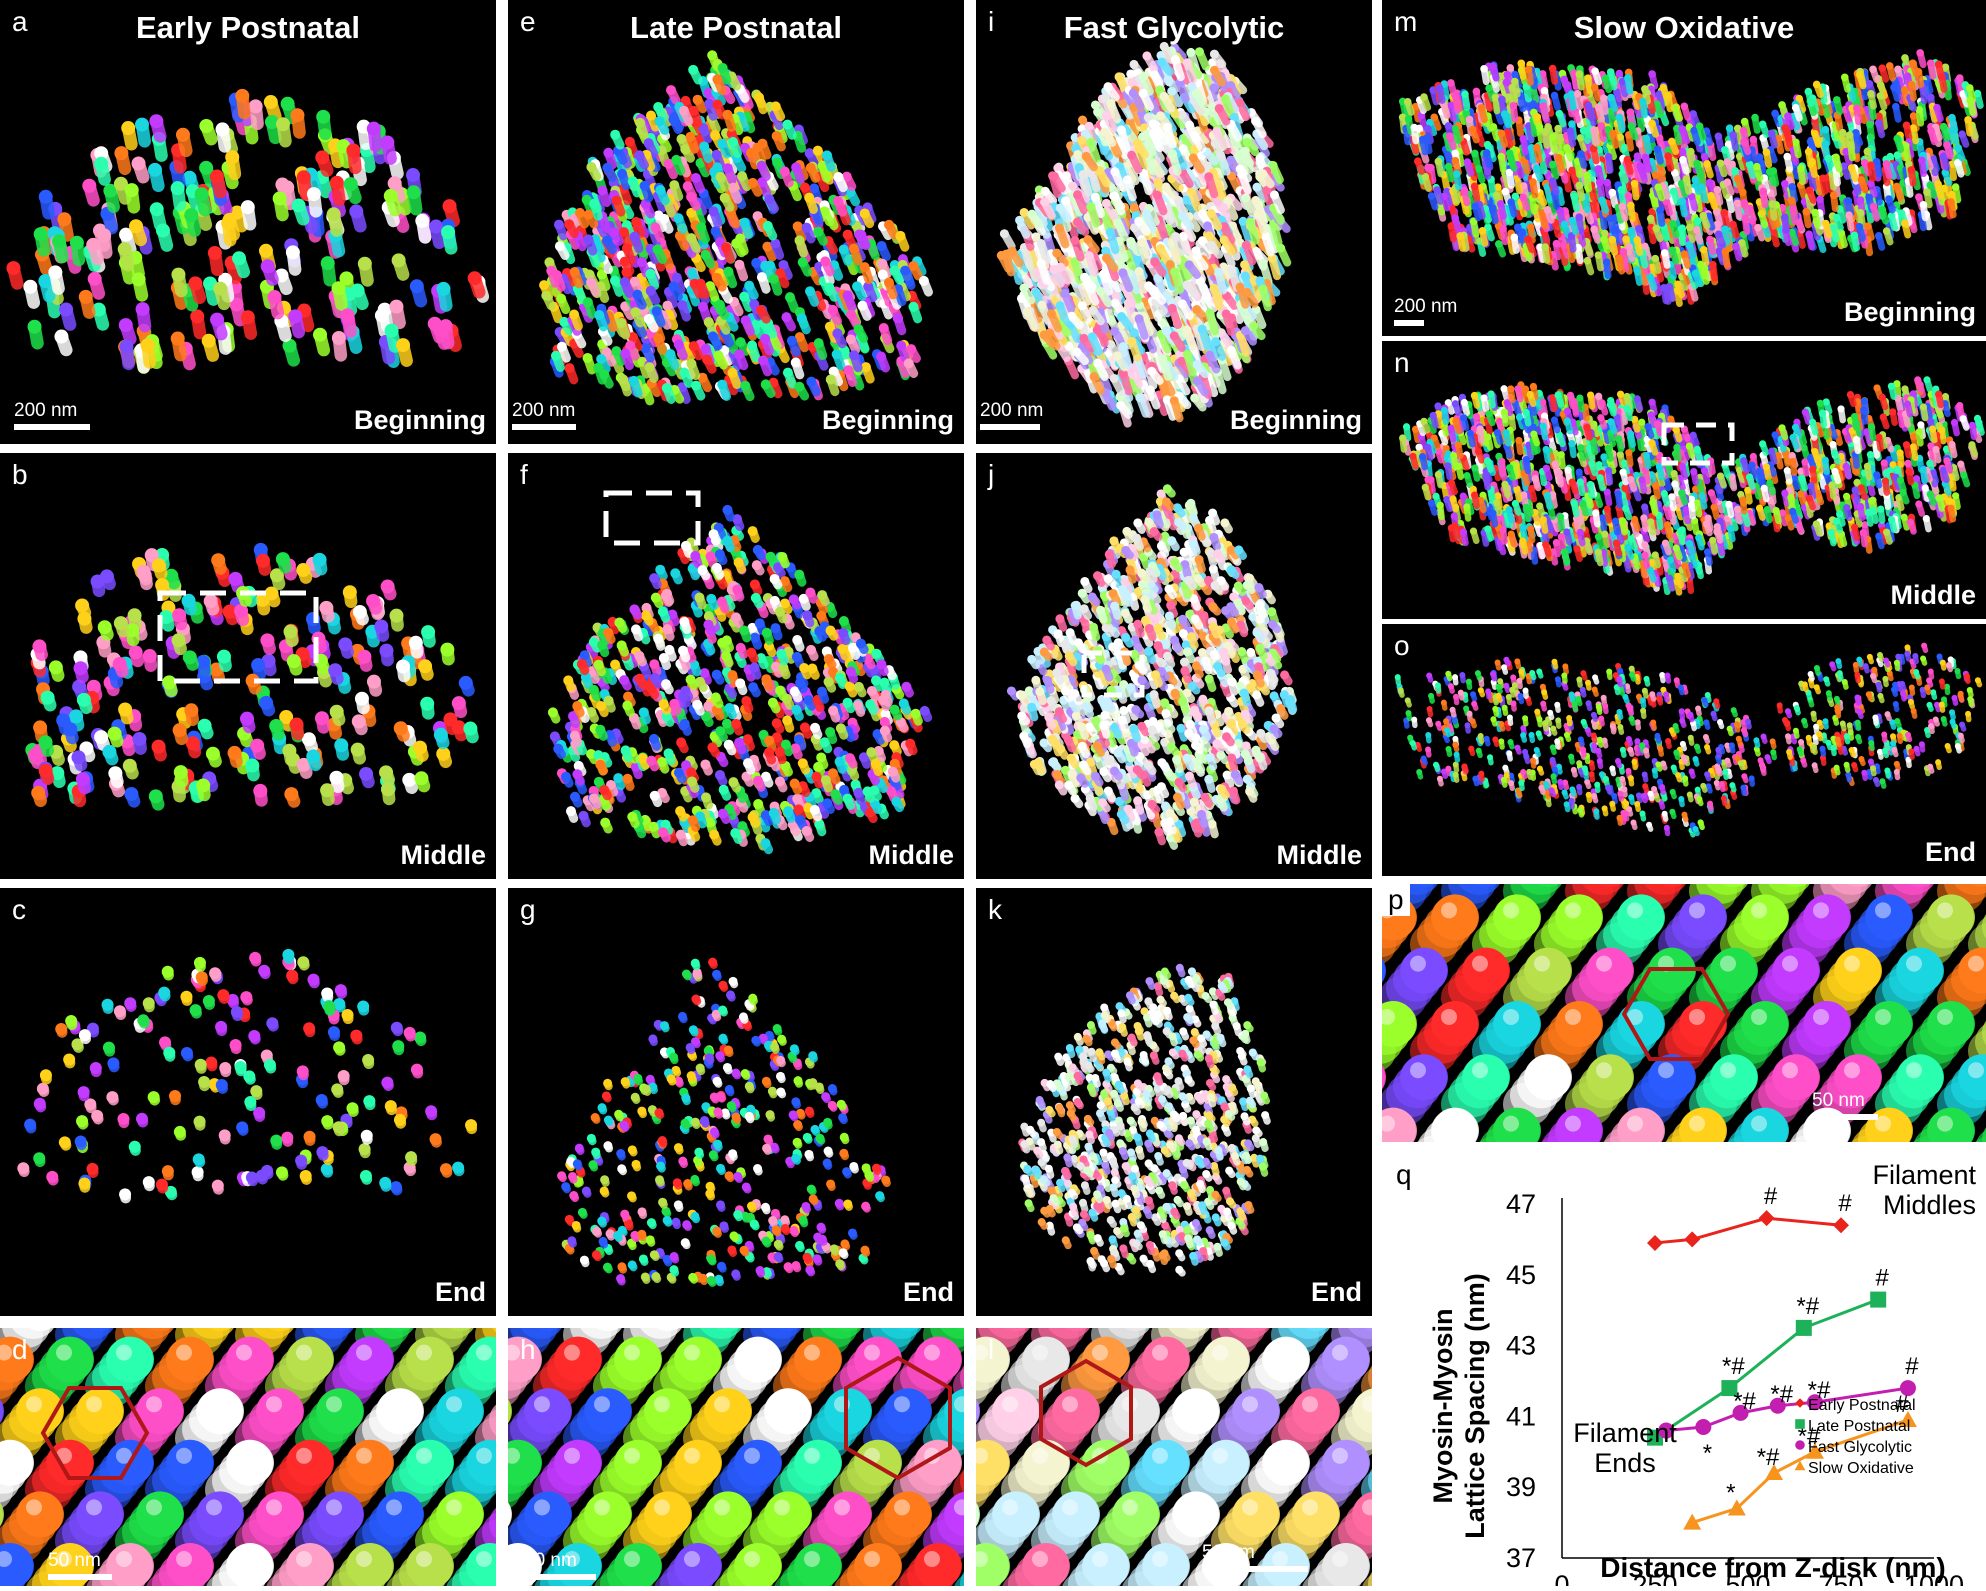  Describe the element at coordinates (20, 1350) in the screenshot. I see `panel-label-d: d` at that location.